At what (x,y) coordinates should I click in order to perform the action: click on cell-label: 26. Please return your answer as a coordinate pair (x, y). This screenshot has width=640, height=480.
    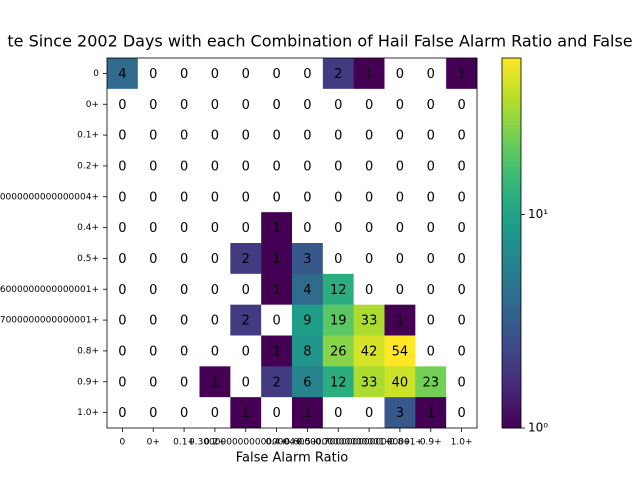
    Looking at the image, I should click on (338, 351).